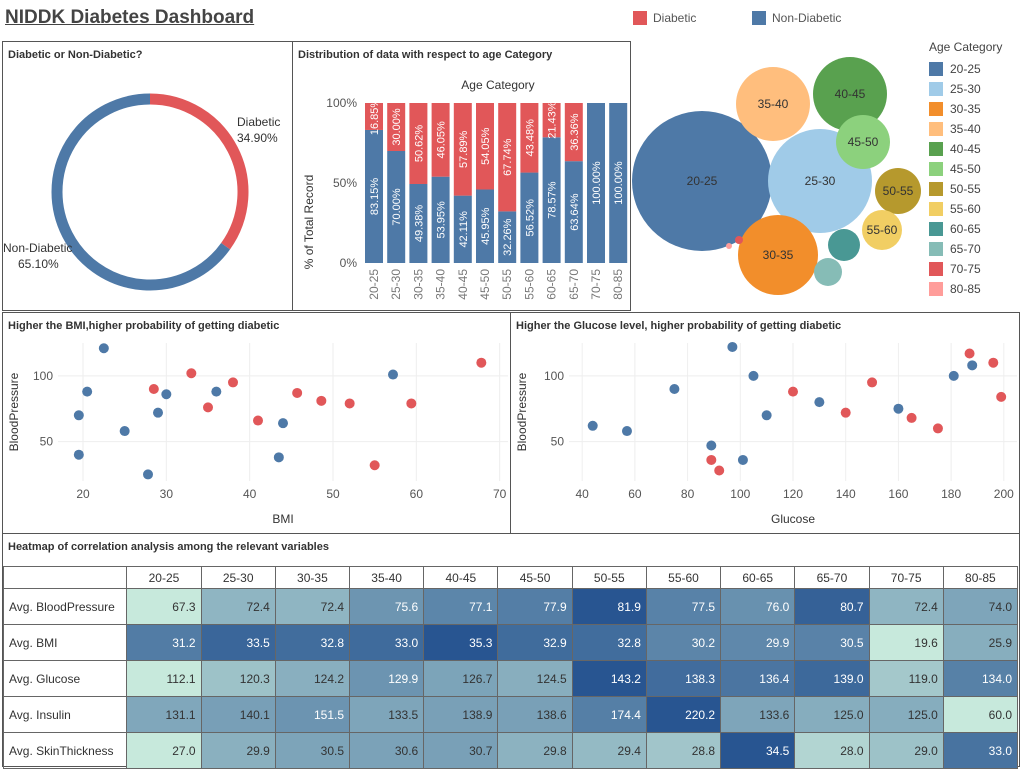 The height and width of the screenshot is (769, 1024). What do you see at coordinates (965, 269) in the screenshot?
I see `age-legend-item: 70-75` at bounding box center [965, 269].